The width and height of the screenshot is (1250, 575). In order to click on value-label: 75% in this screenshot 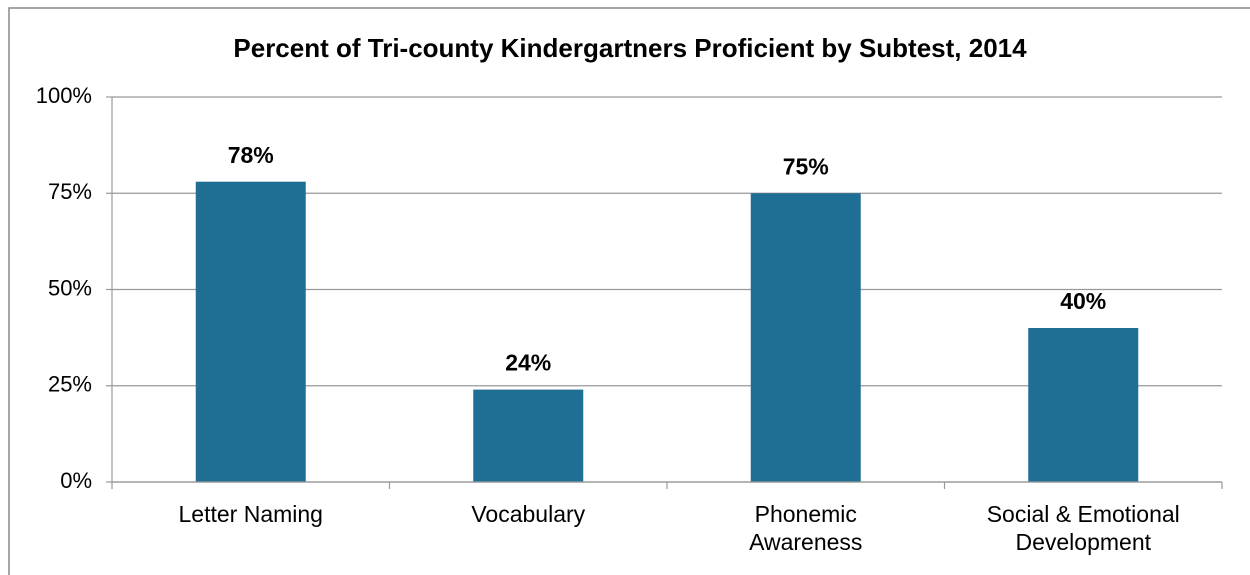, I will do `click(806, 166)`.